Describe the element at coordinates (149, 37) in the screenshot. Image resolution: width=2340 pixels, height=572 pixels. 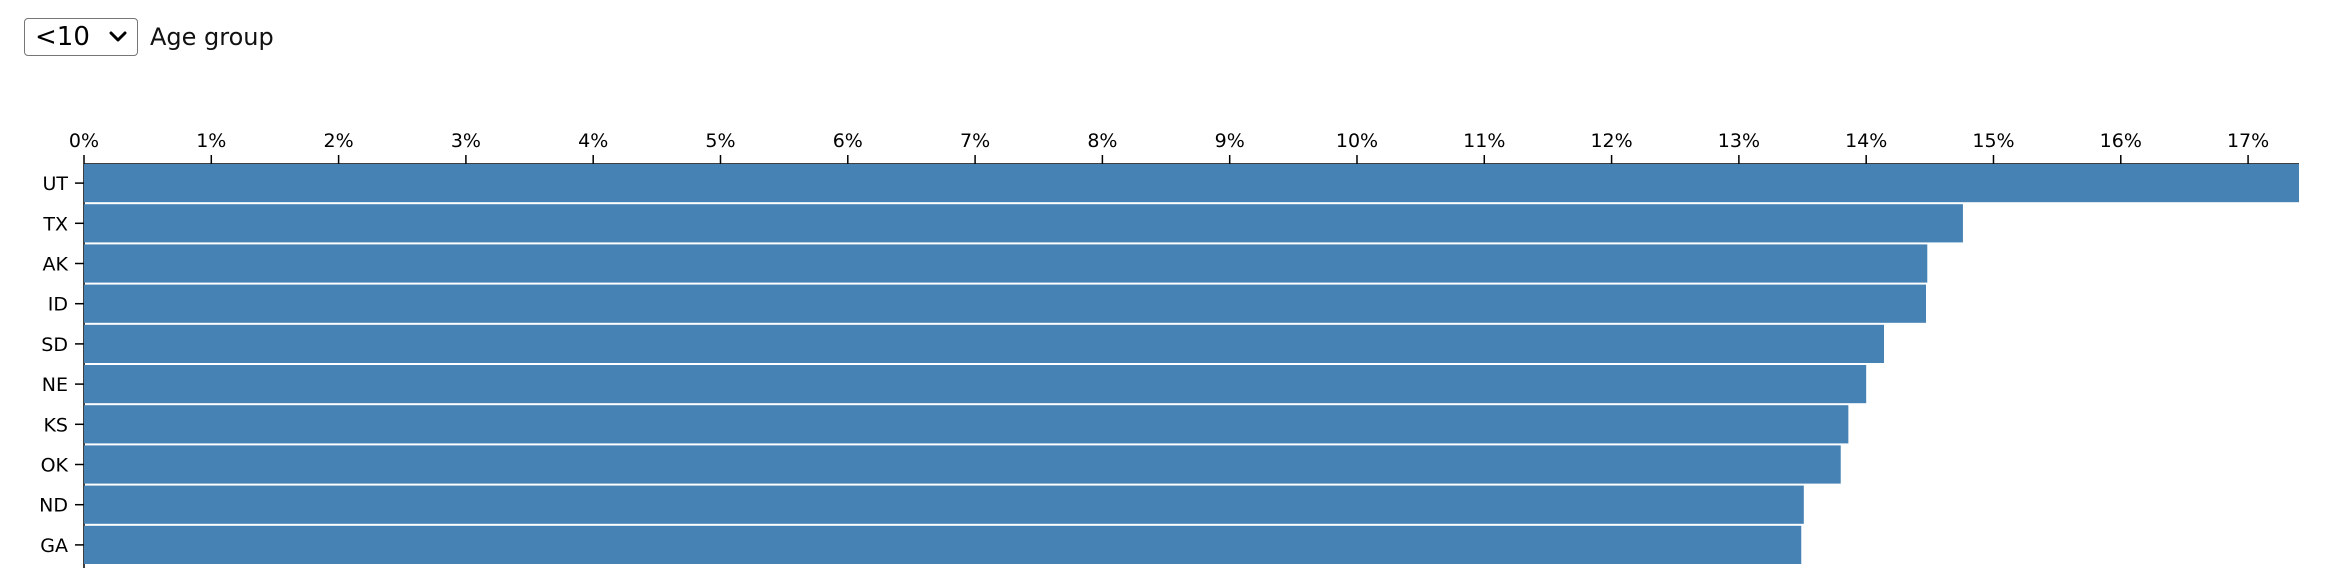
I see `controls-bar: <10 Age group` at that location.